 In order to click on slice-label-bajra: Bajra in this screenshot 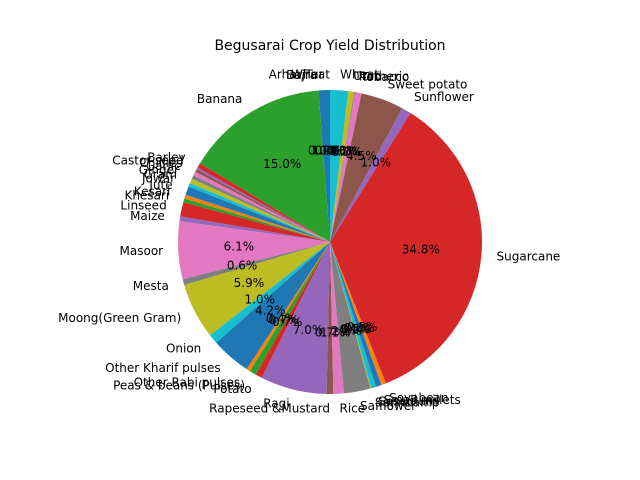, I will do `click(301, 75)`.